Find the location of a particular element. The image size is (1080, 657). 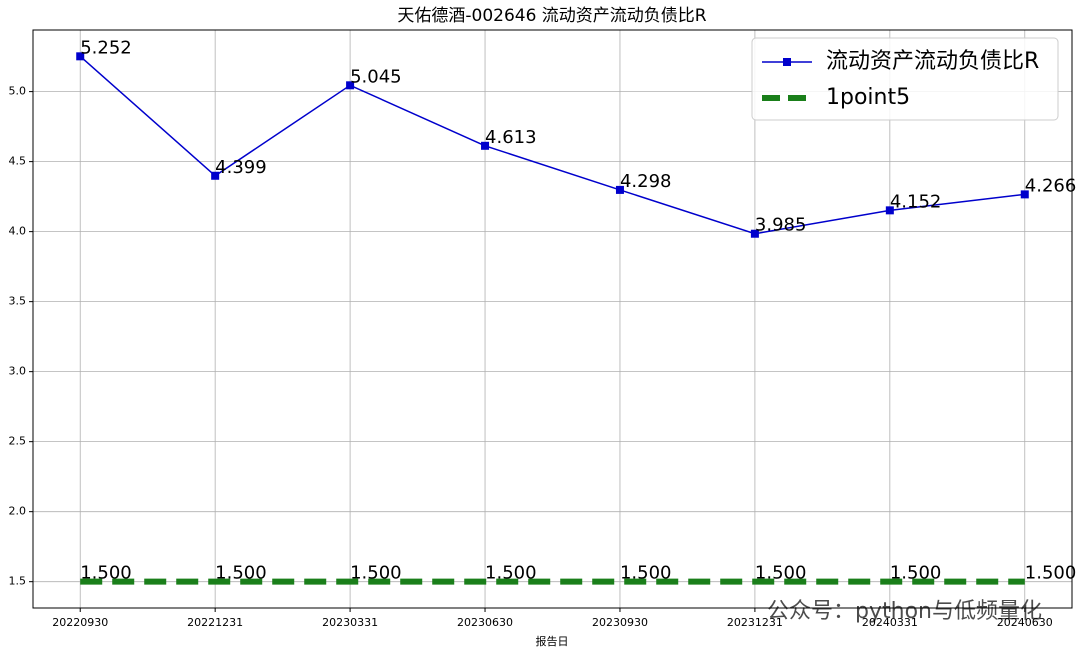

legend-marker is located at coordinates (787, 62).